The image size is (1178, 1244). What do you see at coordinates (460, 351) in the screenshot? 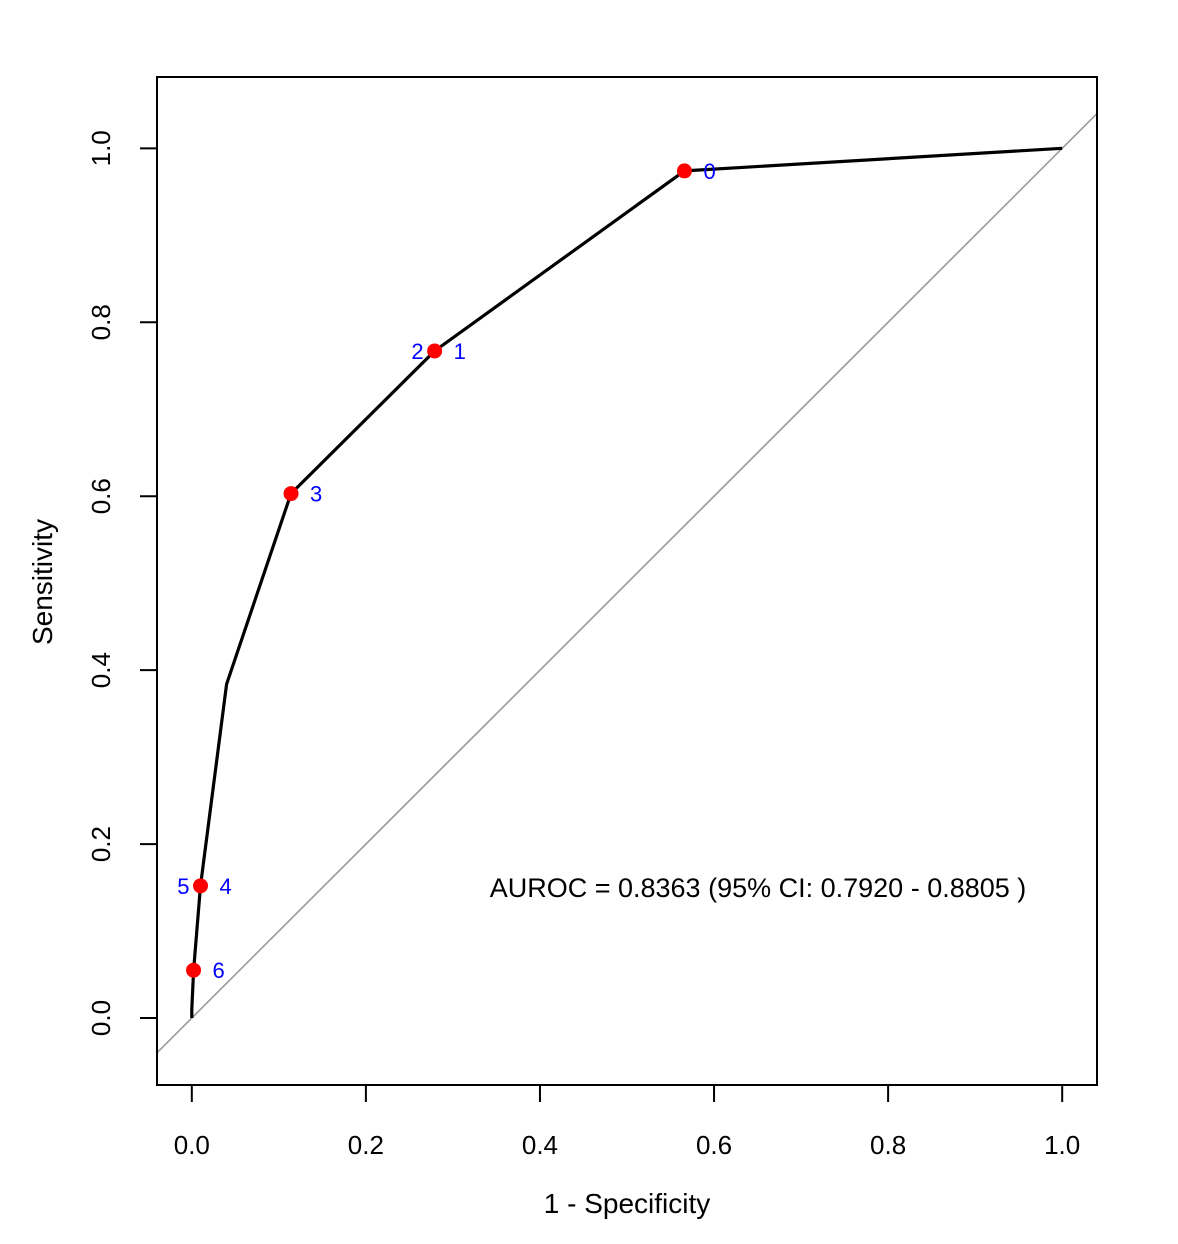
I see `threshold-point-label: 1` at bounding box center [460, 351].